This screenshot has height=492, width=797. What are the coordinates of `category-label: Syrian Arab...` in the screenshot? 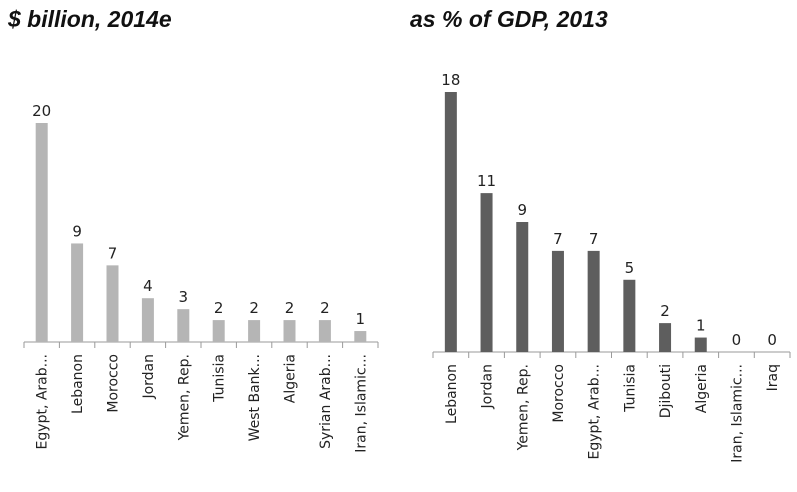 It's located at (326, 401).